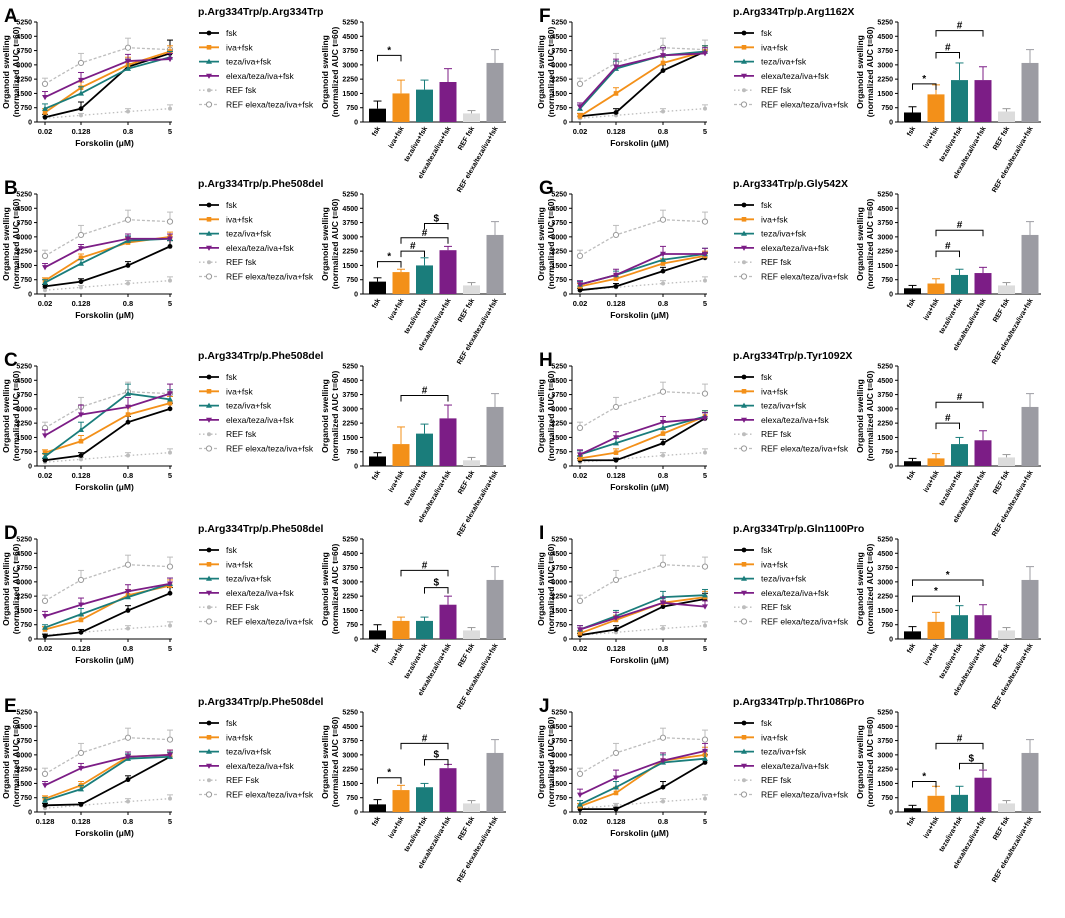 This screenshot has height=918, width=1065. Describe the element at coordinates (559, 37) in the screenshot. I see `y-tick-label: 4500` at that location.